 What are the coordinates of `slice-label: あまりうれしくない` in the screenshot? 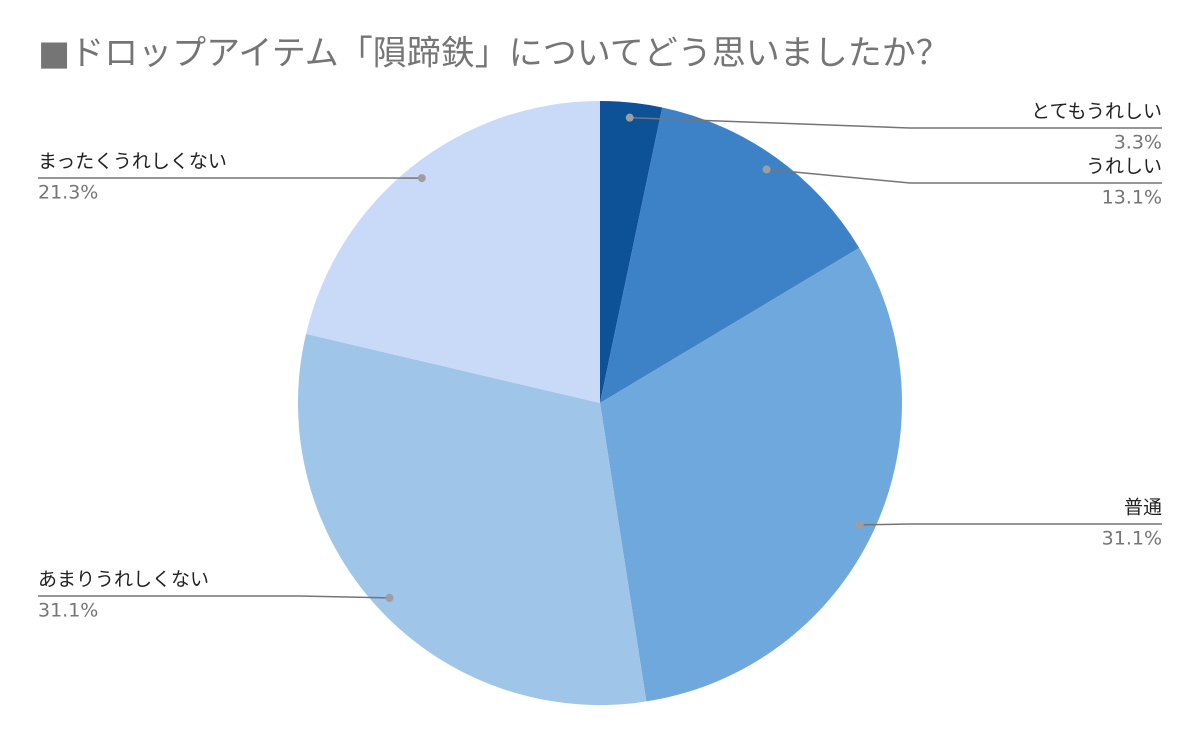 It's located at (123, 580).